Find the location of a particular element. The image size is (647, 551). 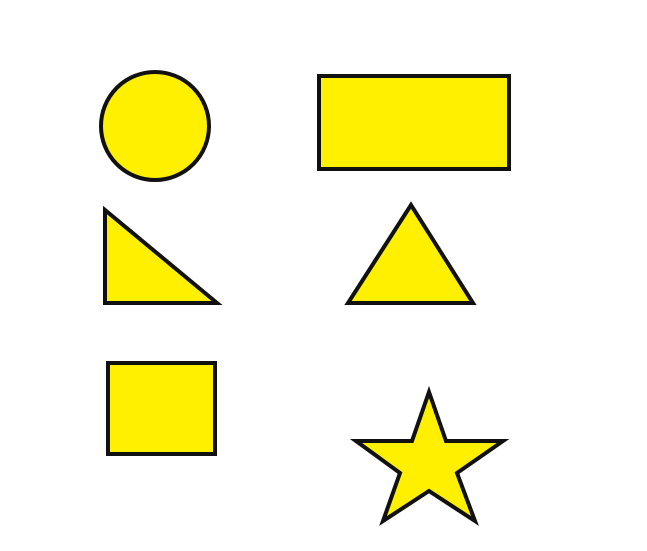

triangle-shape is located at coordinates (410, 253).